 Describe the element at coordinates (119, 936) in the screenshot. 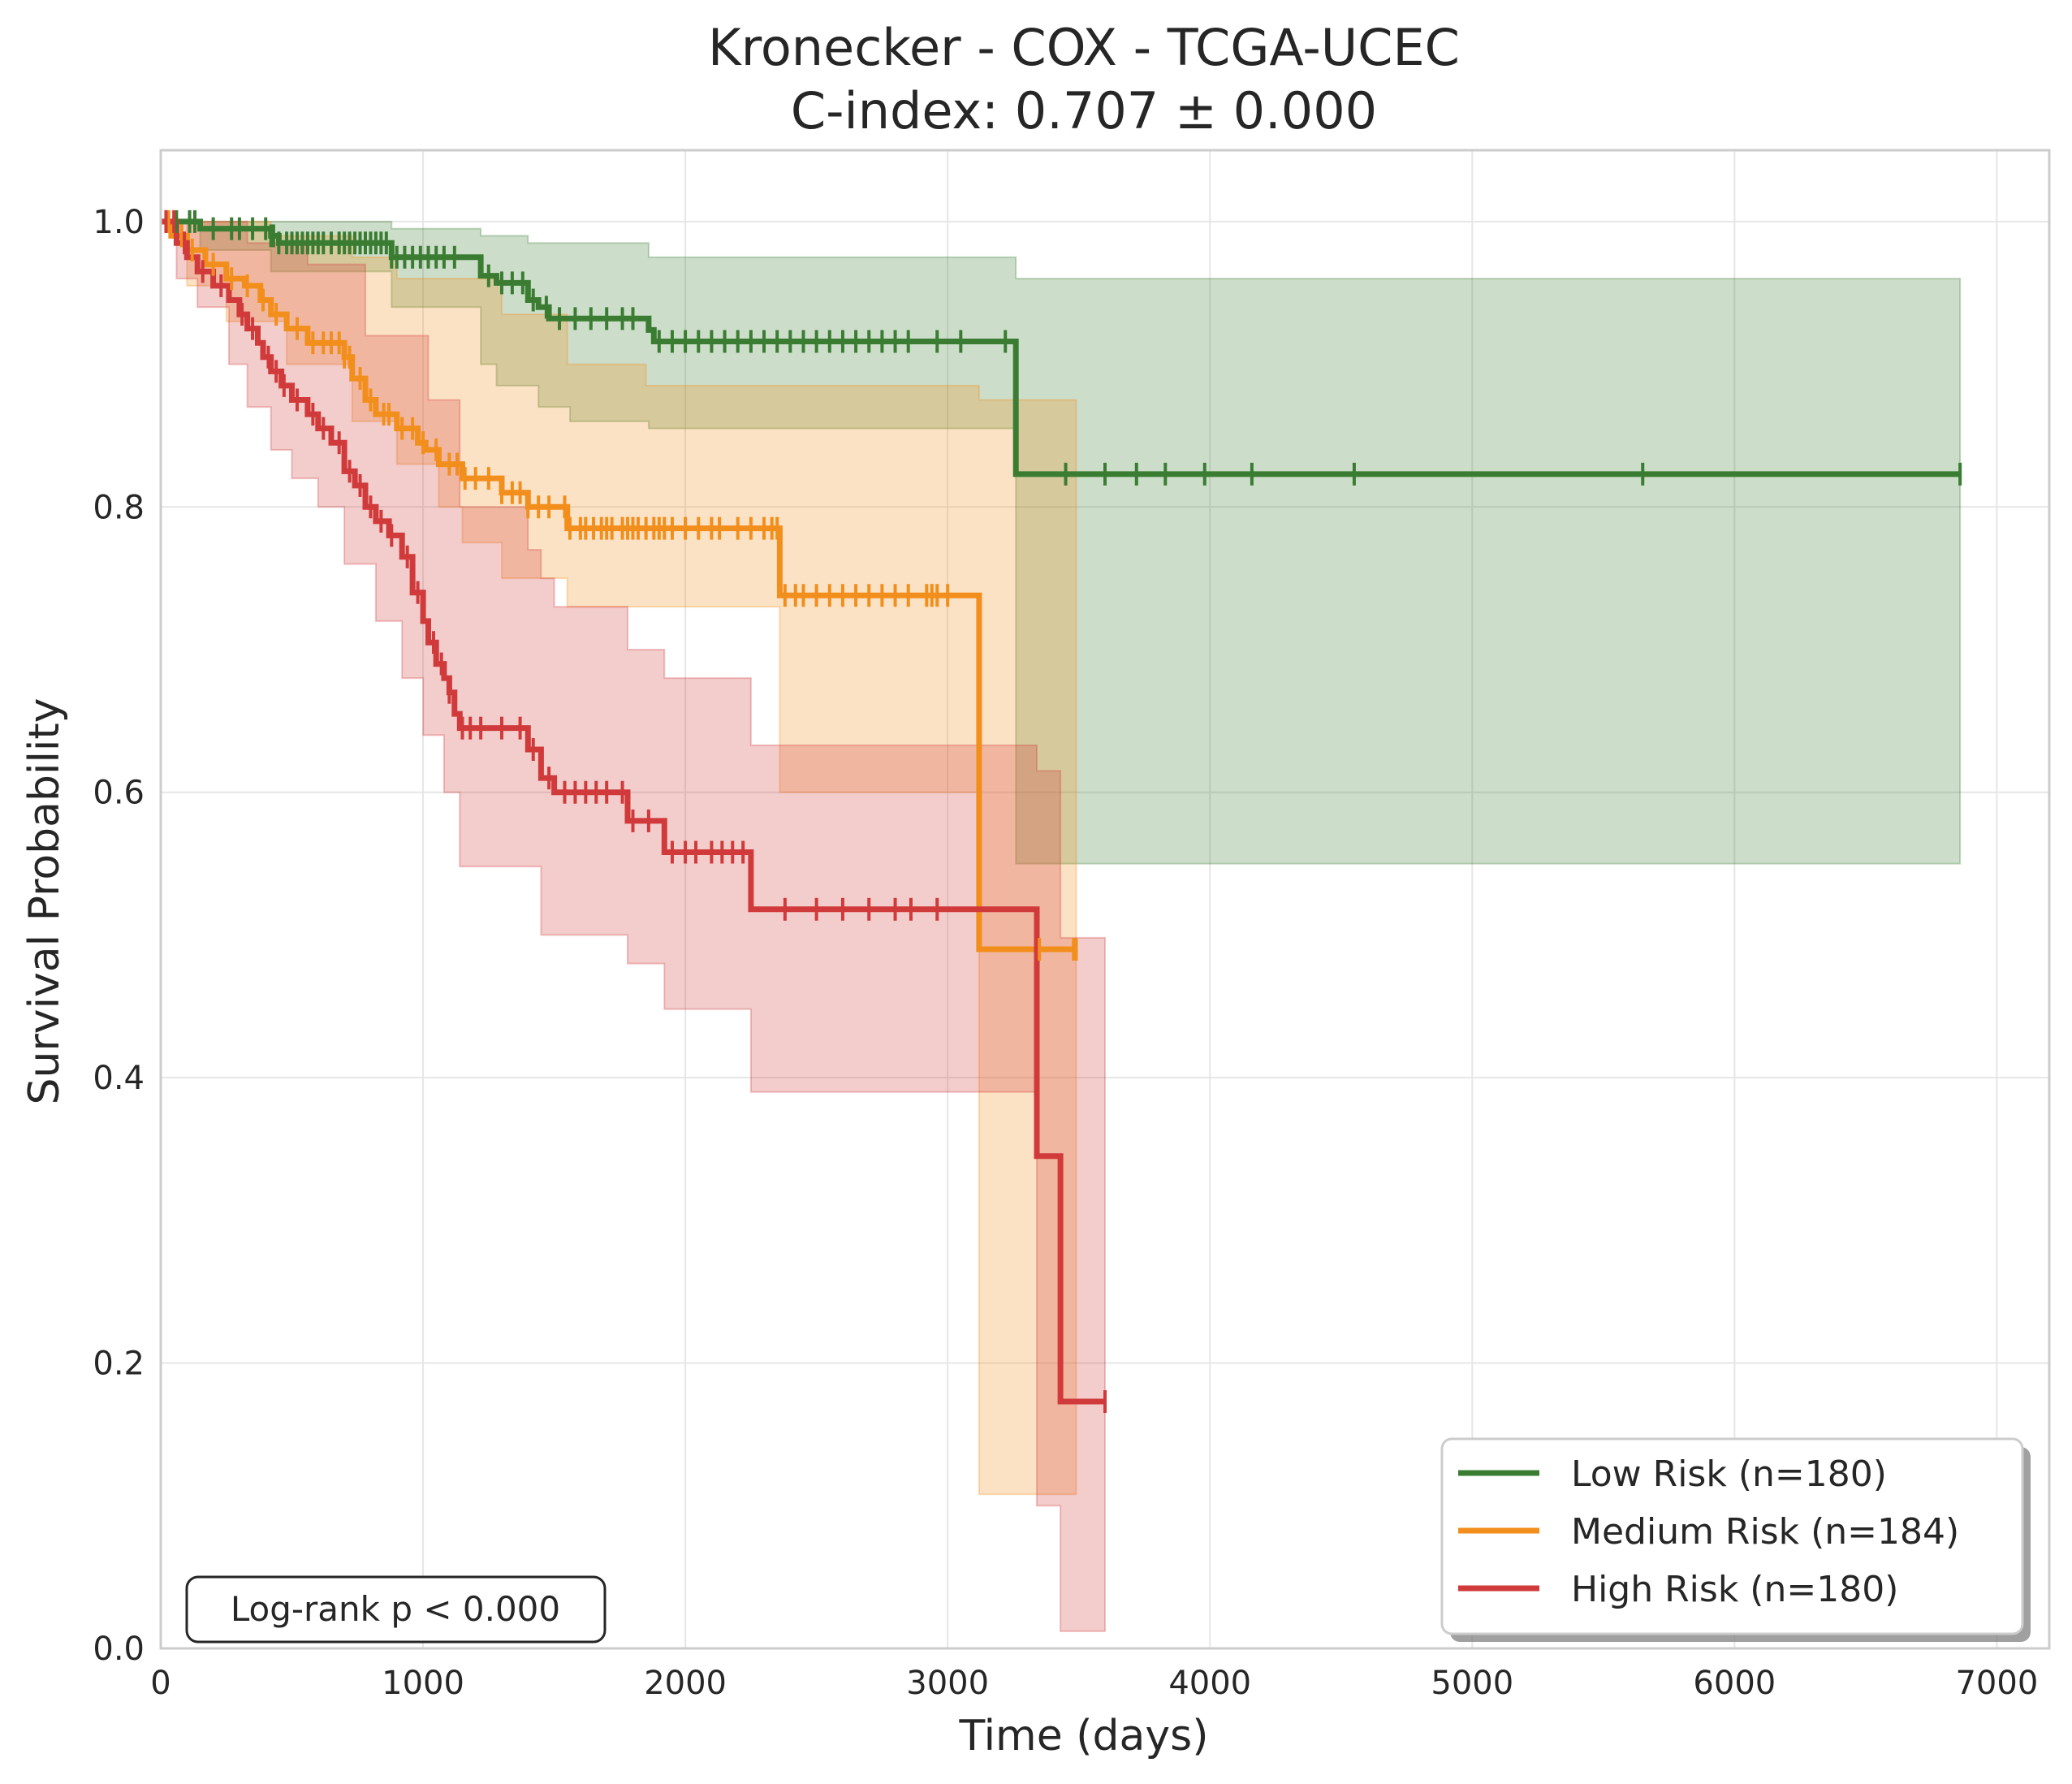

I see `y-axis-ticks: 0.0 0.2 0.4 0.6 0.8 1.0` at that location.